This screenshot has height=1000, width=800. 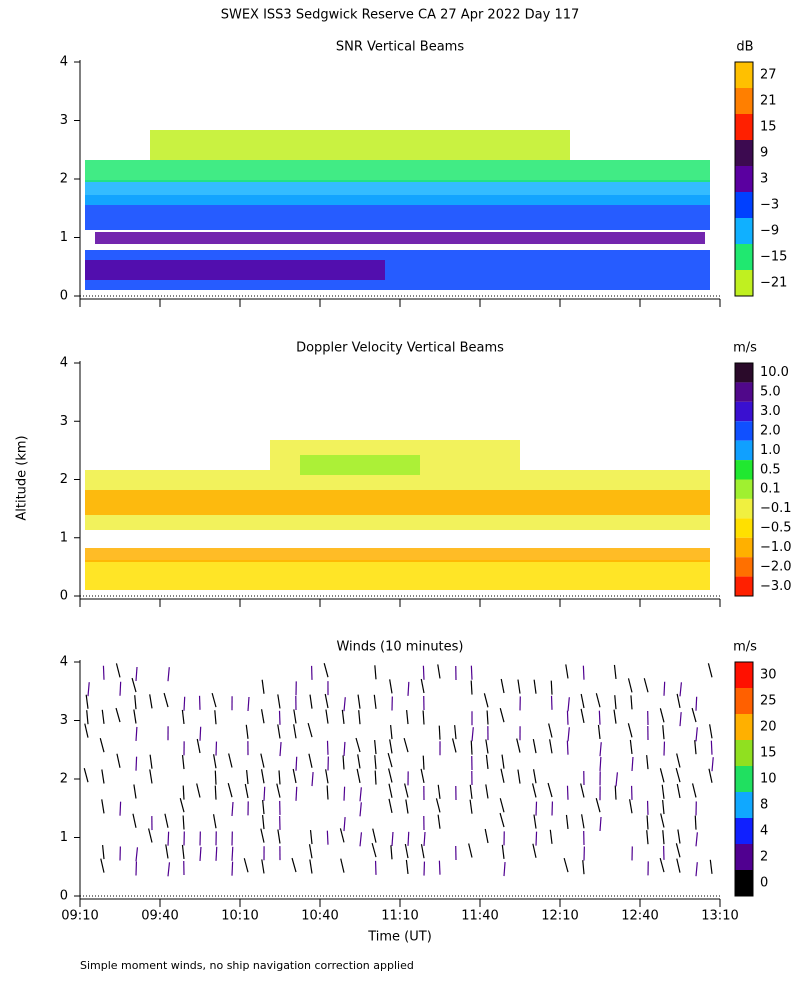 I want to click on y-tick-label: 0, so click(x=64, y=896).